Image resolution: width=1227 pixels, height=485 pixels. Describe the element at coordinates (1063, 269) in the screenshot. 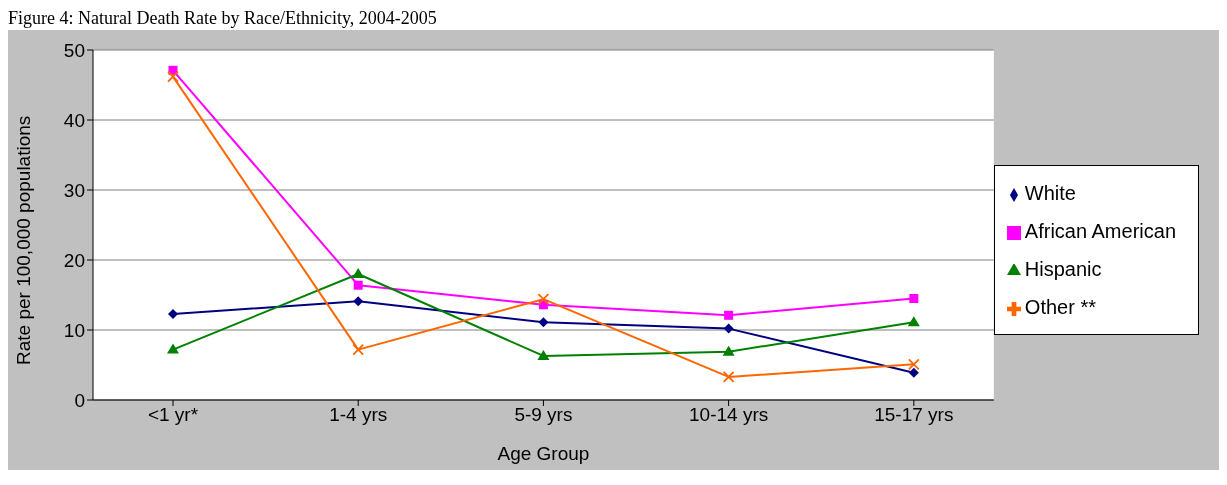

I see `legend-label: Hispanic` at that location.